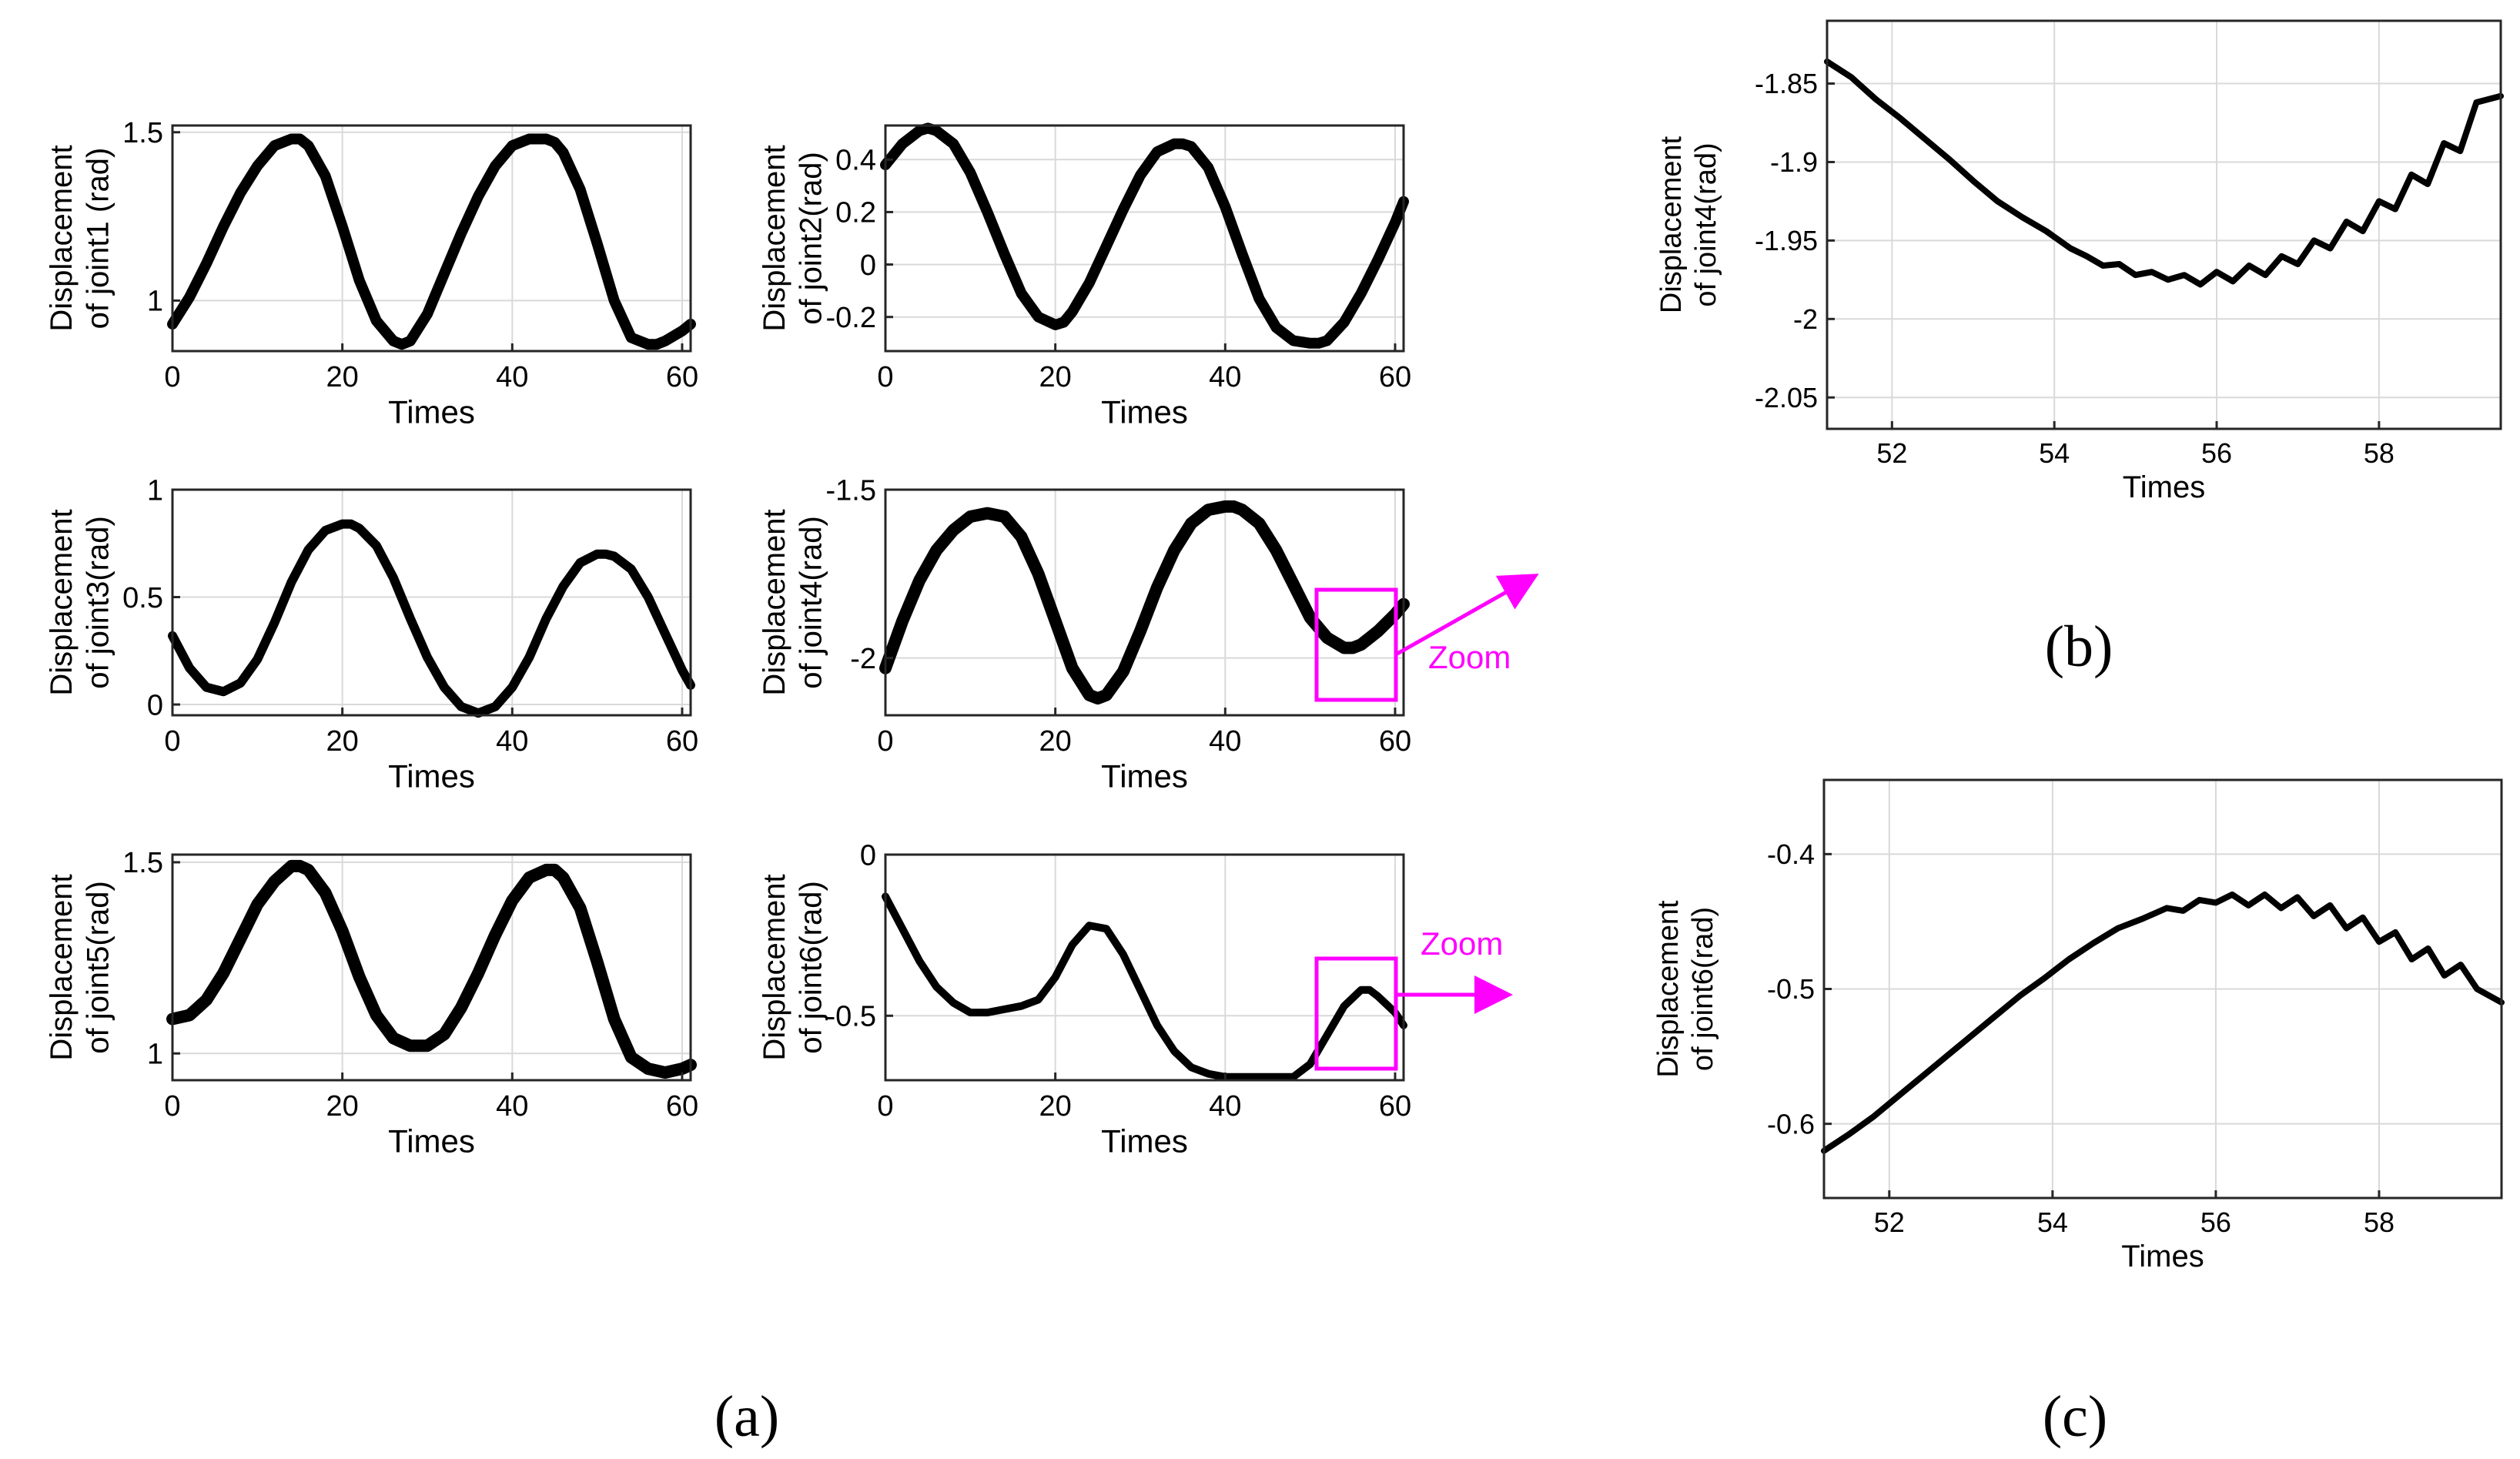 Image resolution: width=2520 pixels, height=1459 pixels. I want to click on y-tick-label: -0.2, so click(851, 318).